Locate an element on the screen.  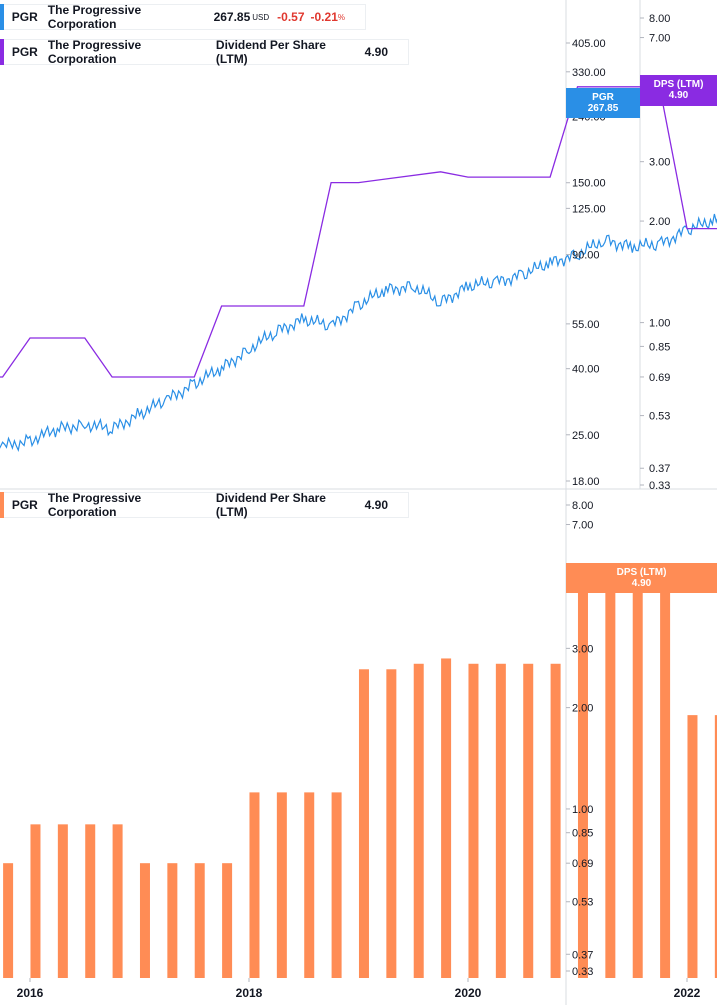
legend-price-change: -0.57 is located at coordinates (291, 17).